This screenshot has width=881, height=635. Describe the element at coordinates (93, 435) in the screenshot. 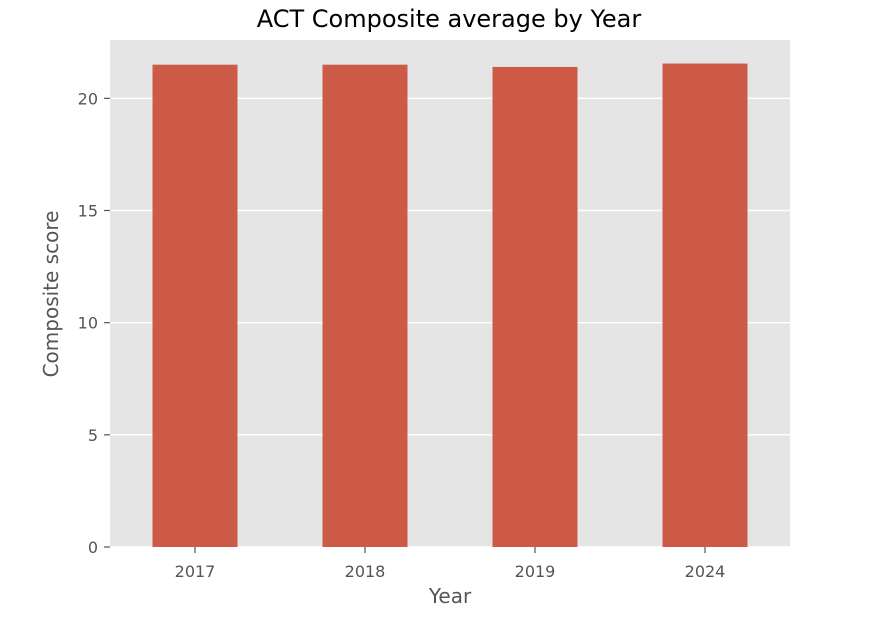

I see `y-tick-label: 5` at that location.